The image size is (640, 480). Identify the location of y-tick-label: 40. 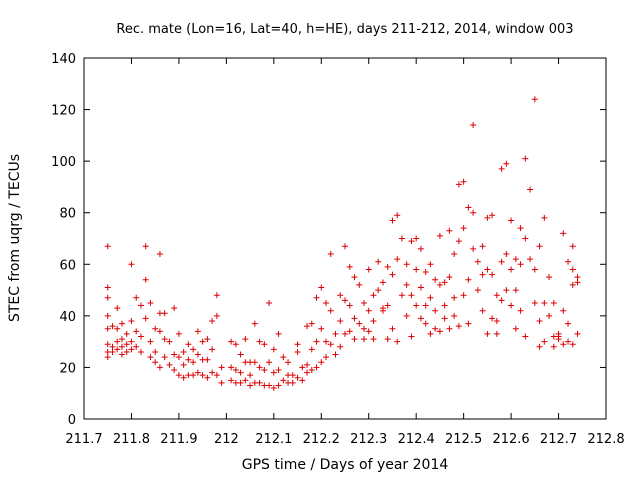
(67, 317).